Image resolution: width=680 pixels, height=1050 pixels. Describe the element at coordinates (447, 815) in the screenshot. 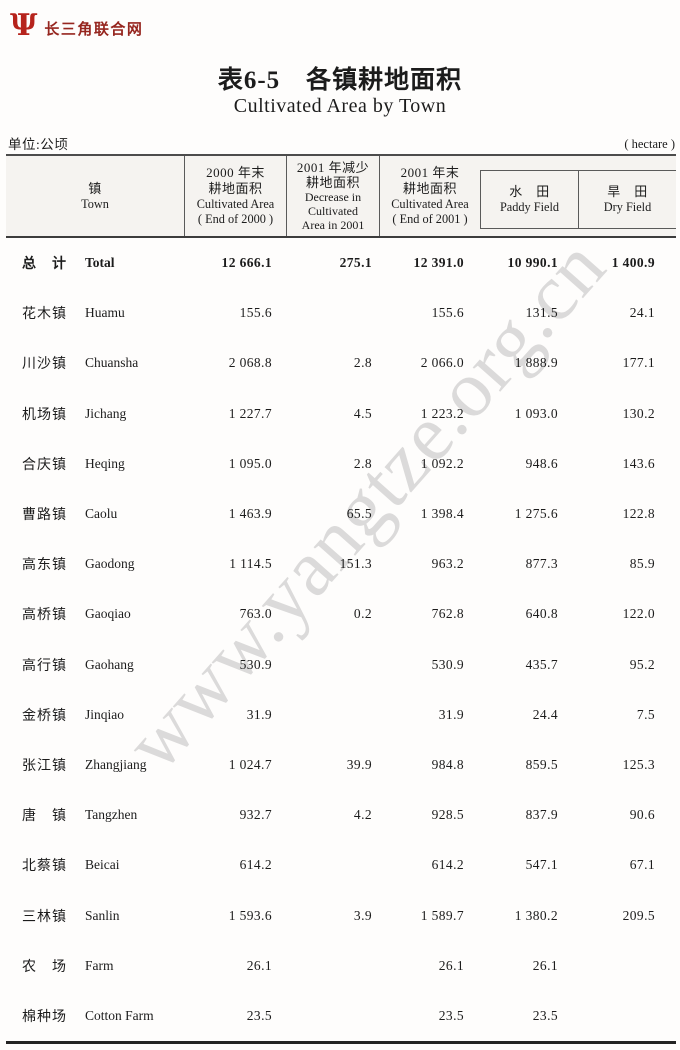

I see `value-area-end-2001: 928.5` at that location.